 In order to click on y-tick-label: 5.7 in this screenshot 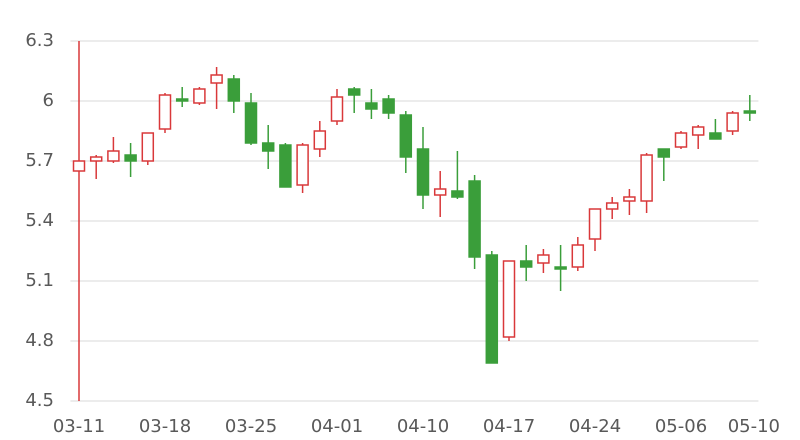, I will do `click(39, 160)`.